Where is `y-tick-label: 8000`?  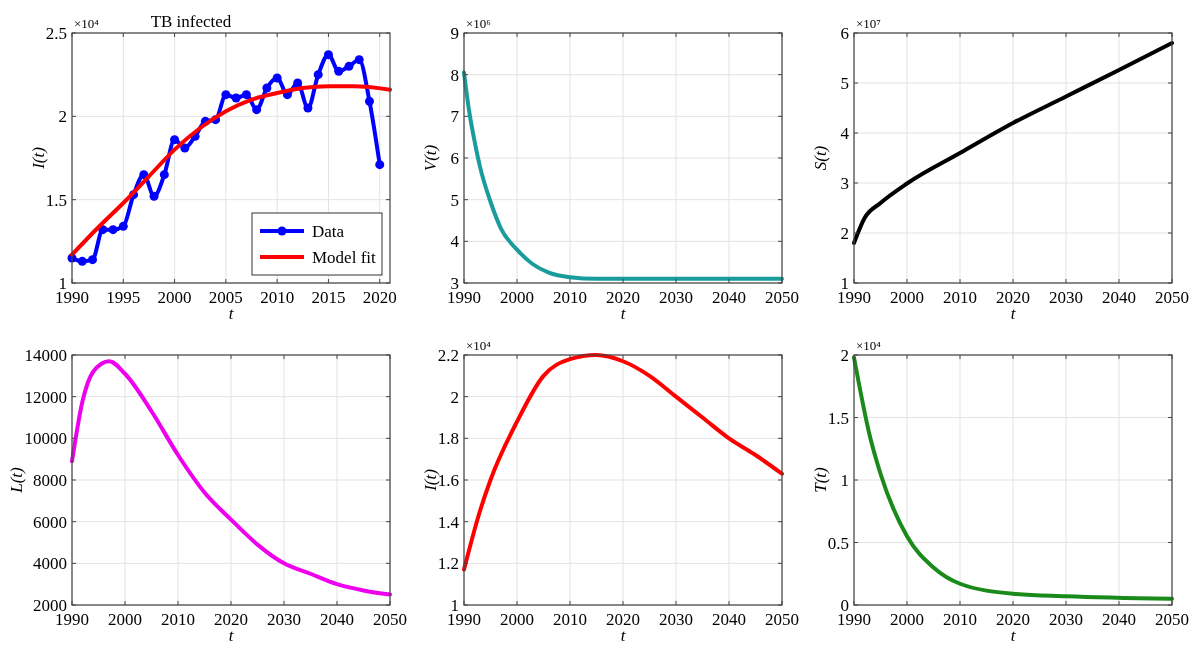
y-tick-label: 8000 is located at coordinates (50, 480).